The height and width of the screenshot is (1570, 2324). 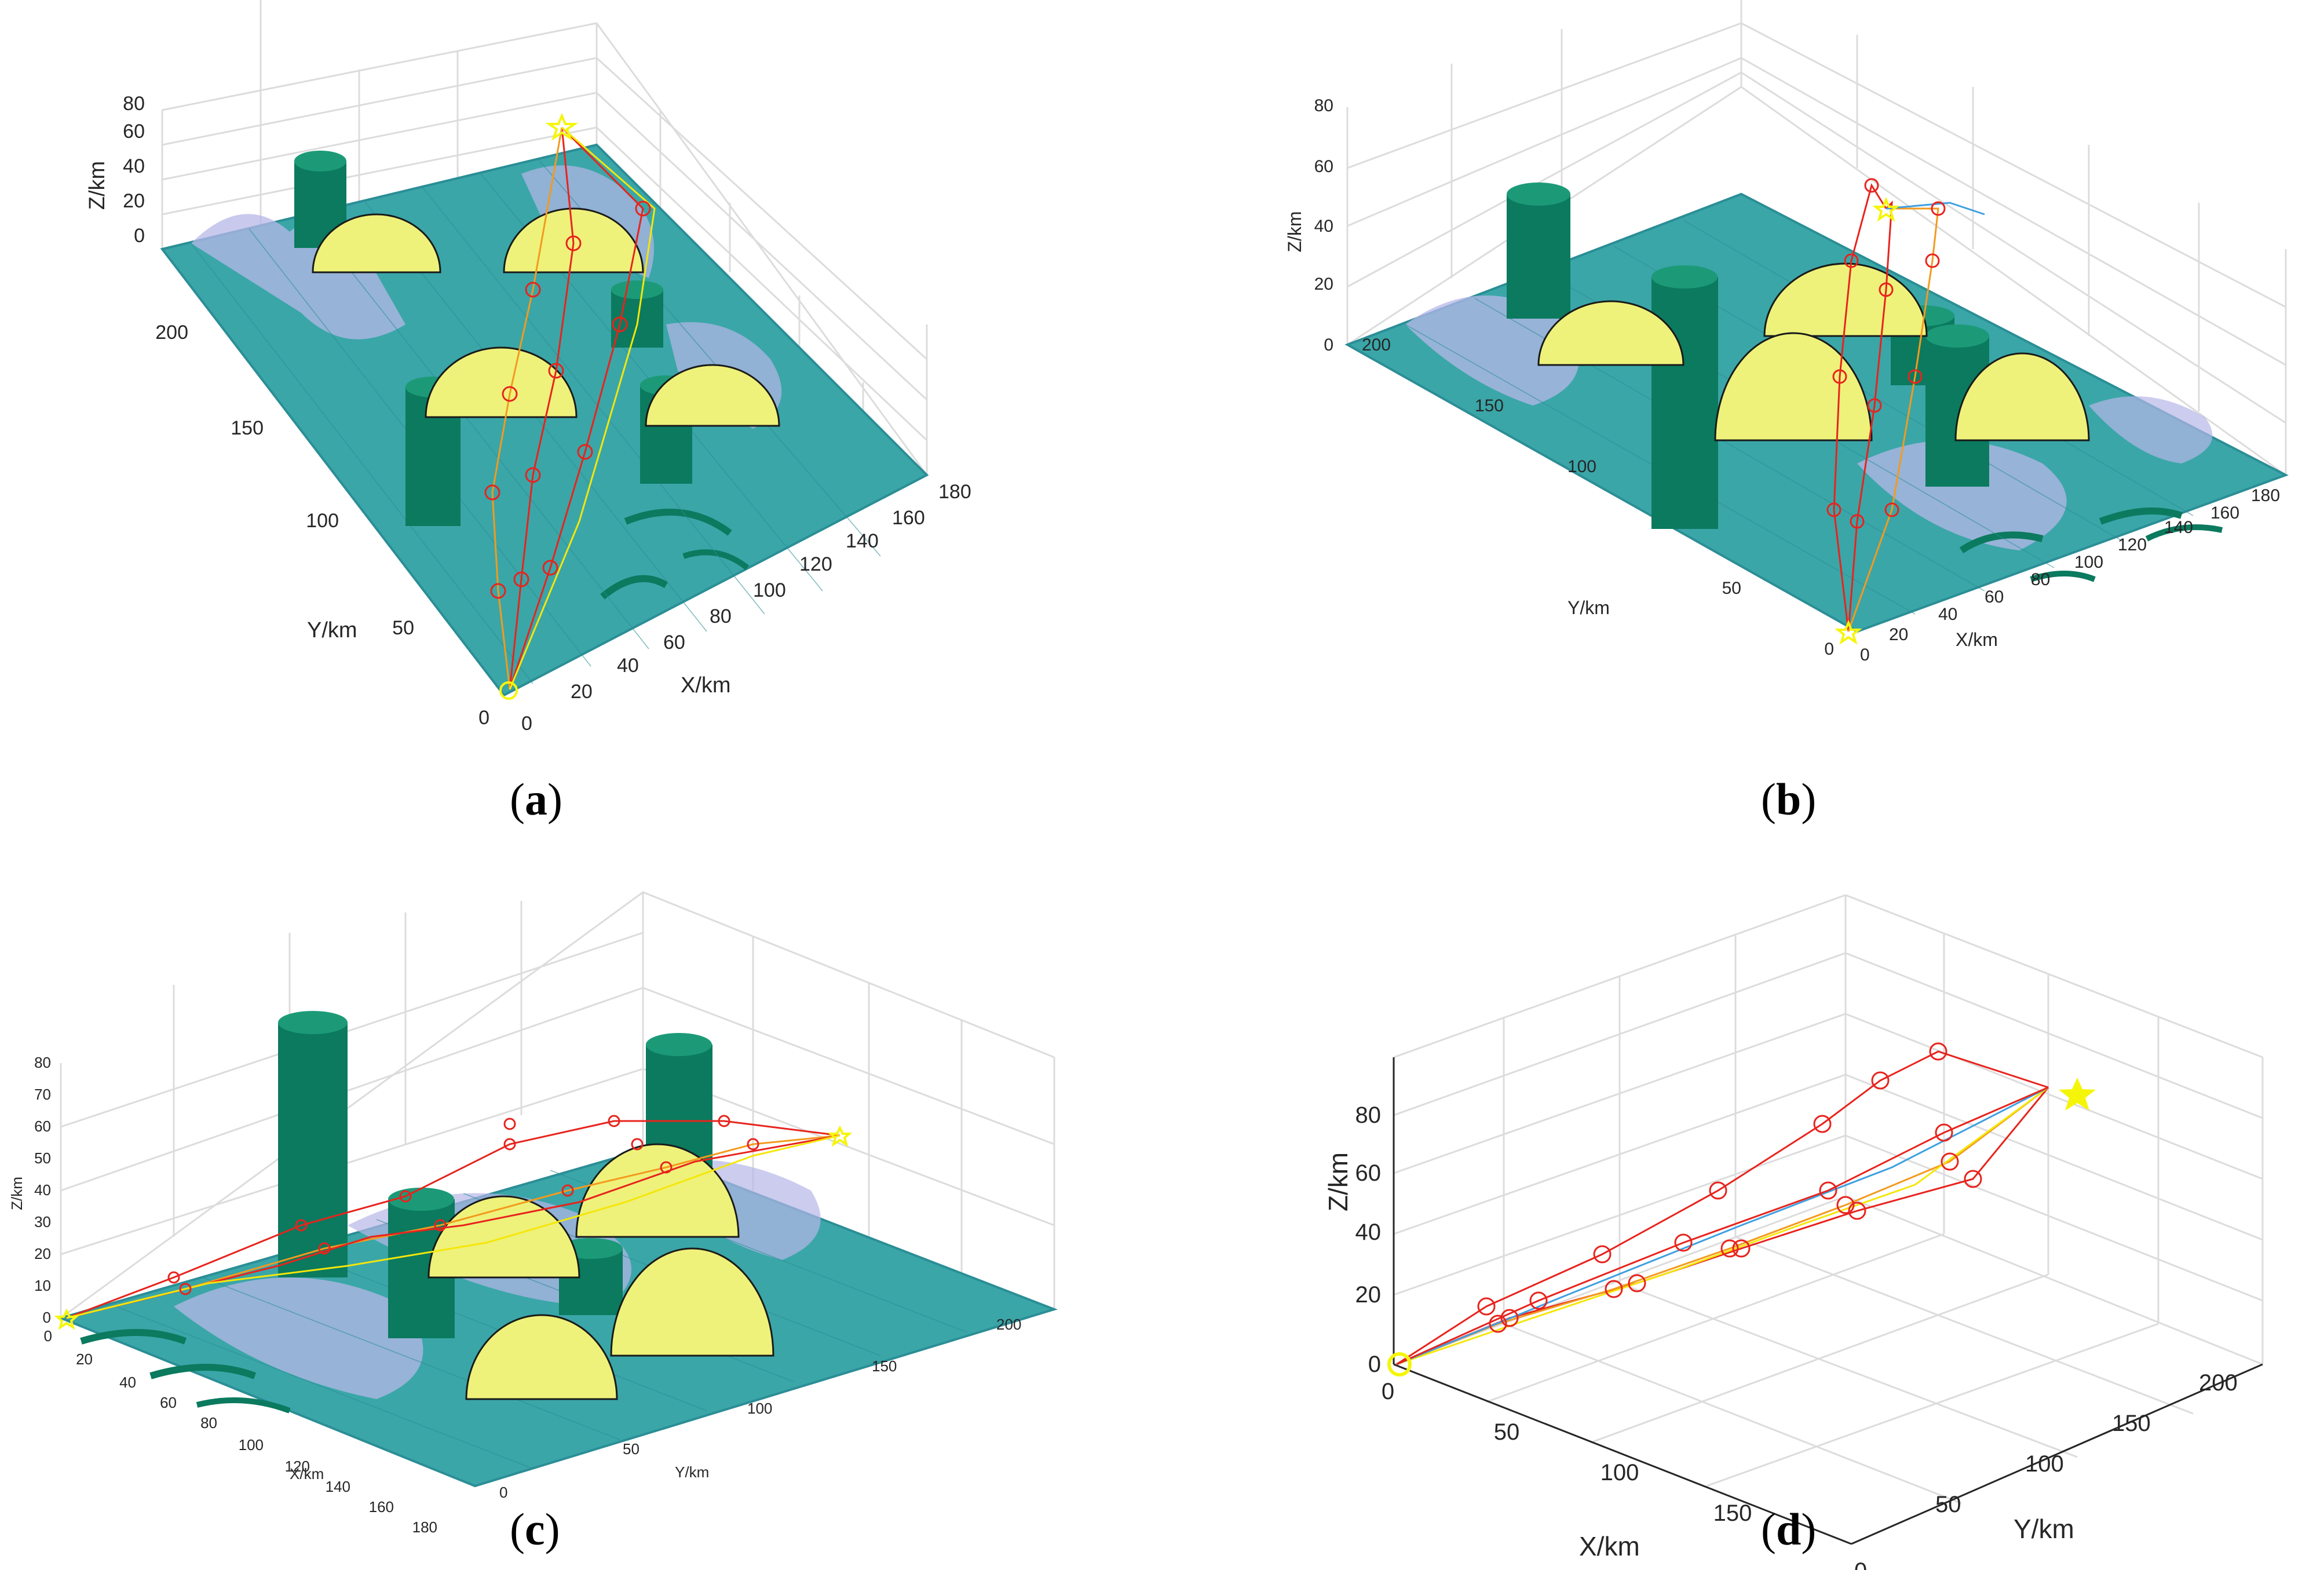 I want to click on panel-d-y-ticks: 0 50 100 150 200, so click(x=2046, y=1470).